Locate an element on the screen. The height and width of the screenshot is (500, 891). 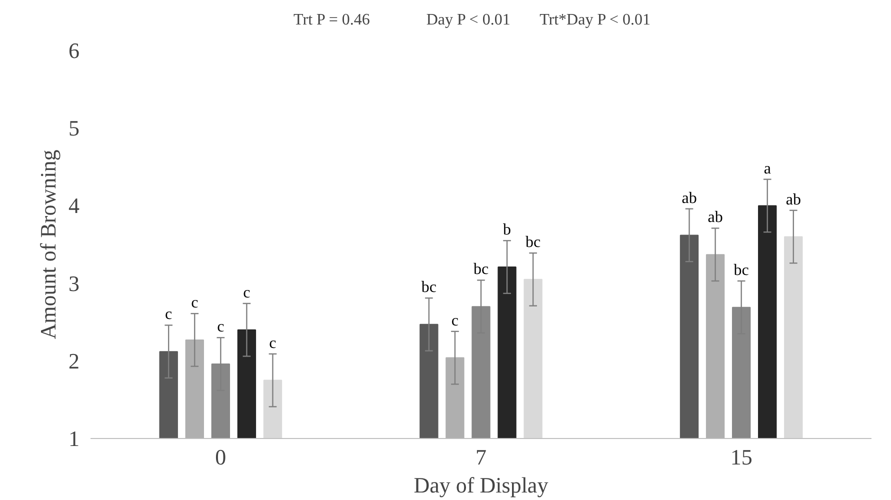
text: Trt*Day P < 0.01 is located at coordinates (595, 20).